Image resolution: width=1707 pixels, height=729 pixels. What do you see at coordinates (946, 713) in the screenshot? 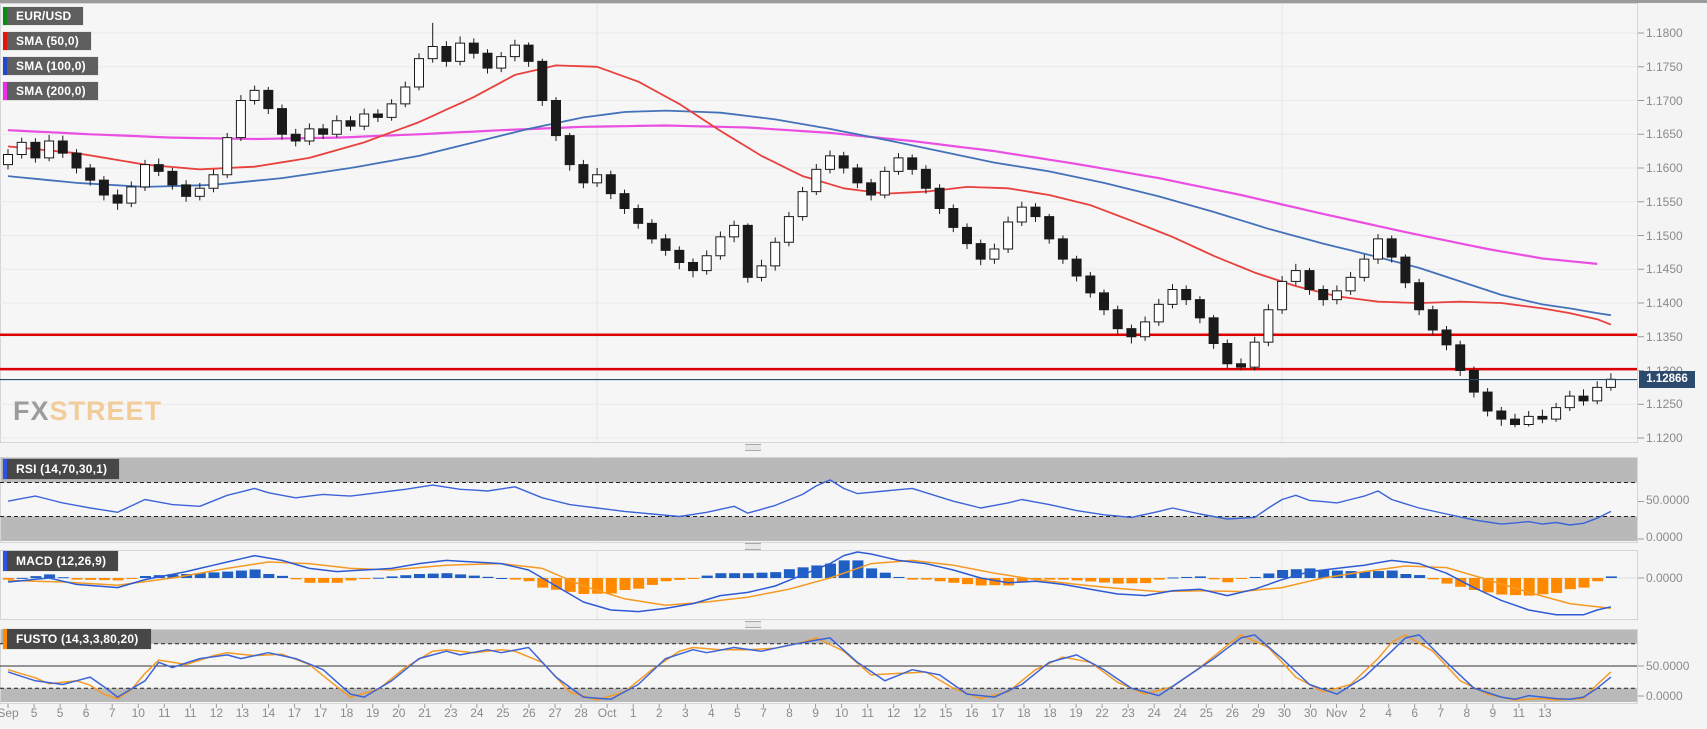
I see `date-label: 15` at bounding box center [946, 713].